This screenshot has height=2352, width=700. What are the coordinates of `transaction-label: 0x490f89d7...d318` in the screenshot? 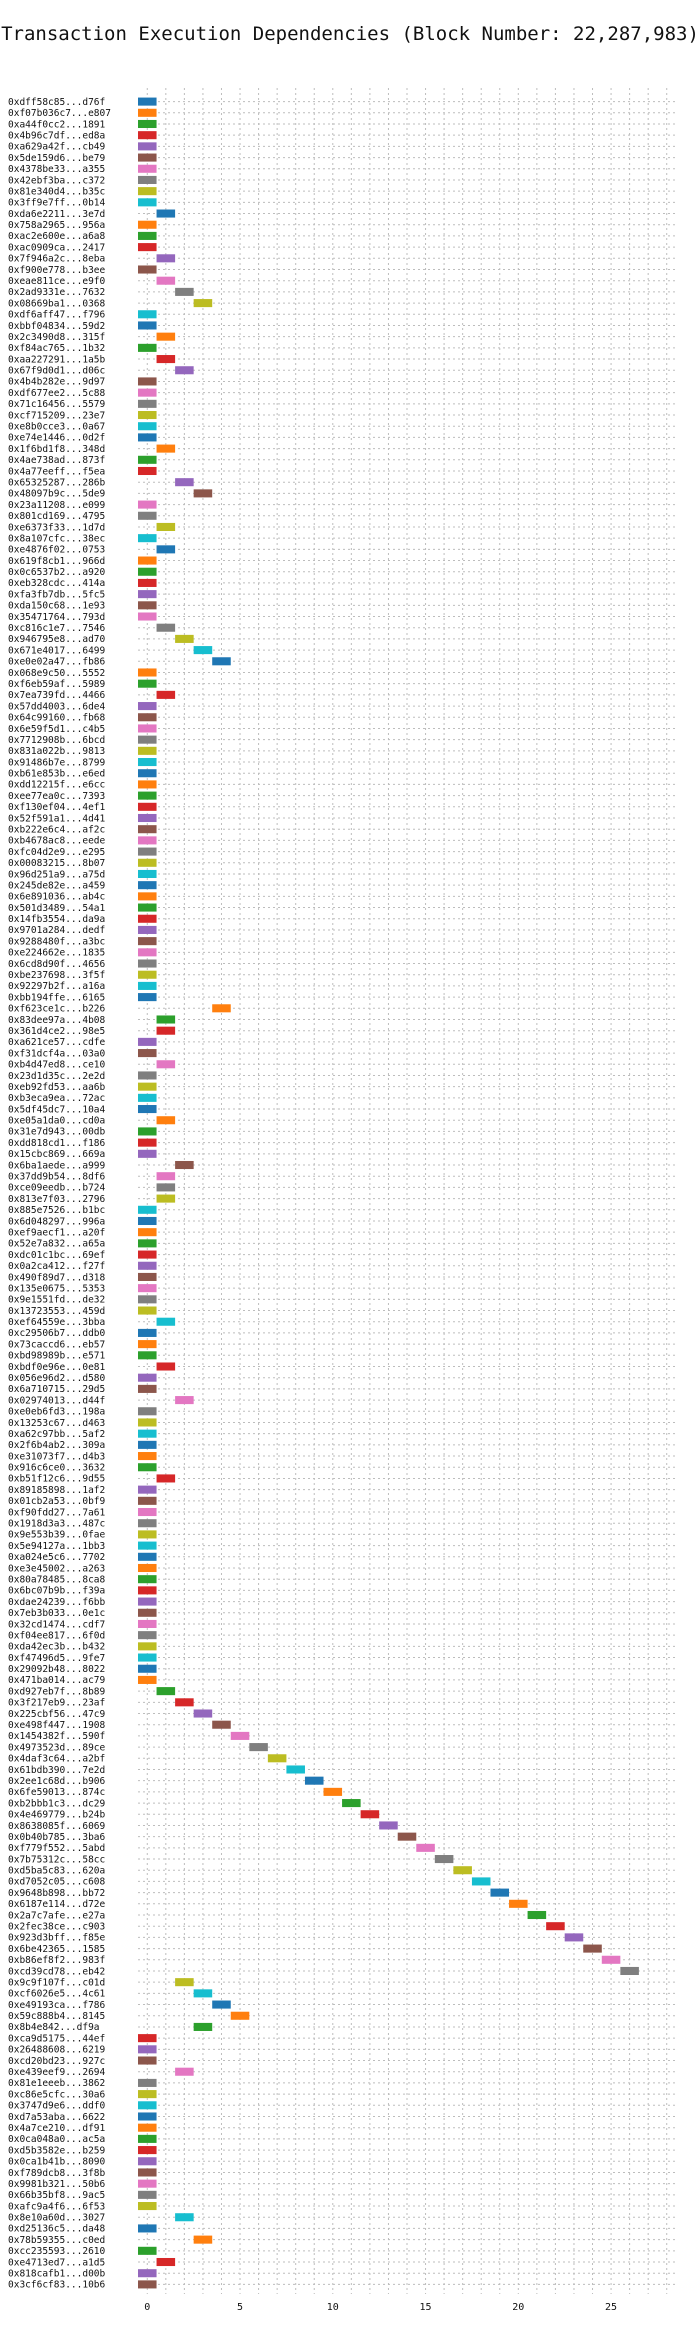 It's located at (57, 1277).